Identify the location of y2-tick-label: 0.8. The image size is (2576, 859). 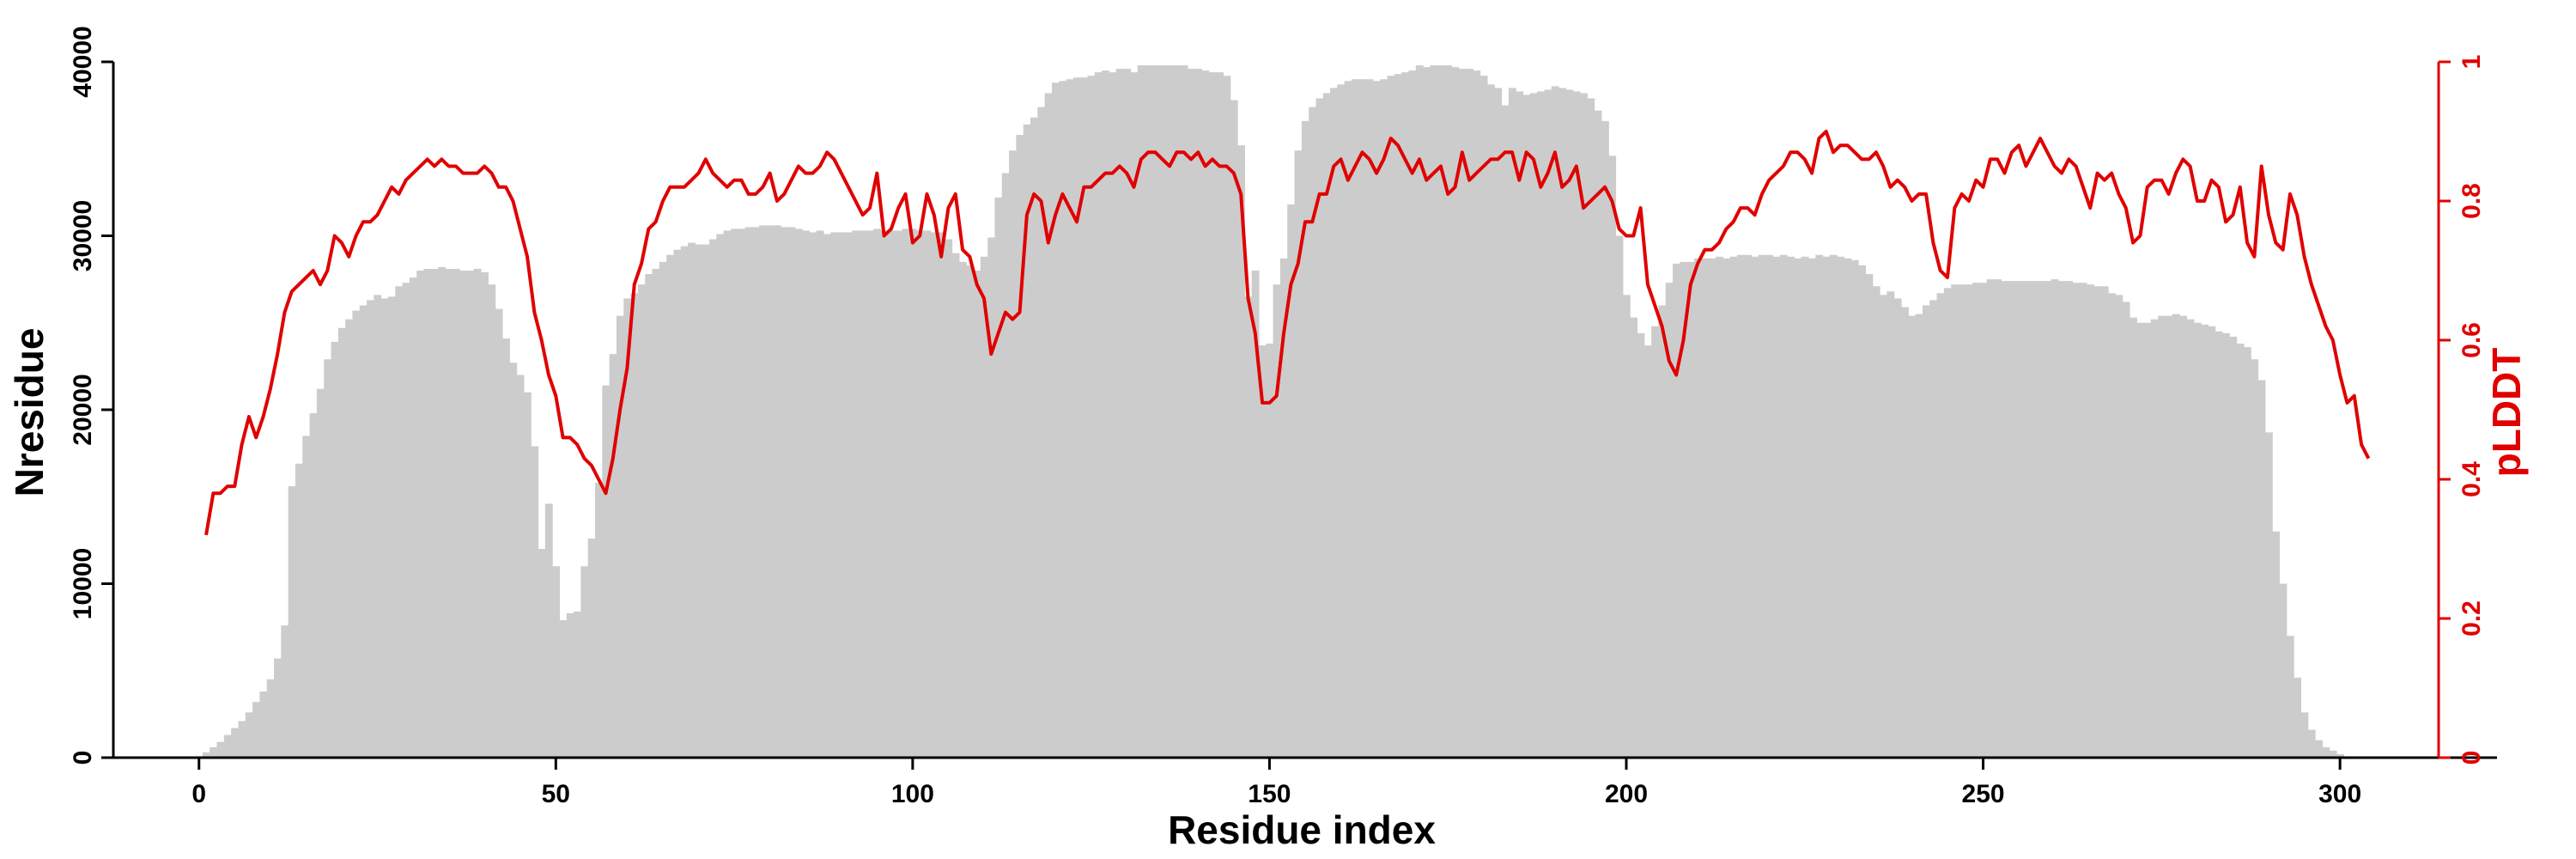
(2472, 201).